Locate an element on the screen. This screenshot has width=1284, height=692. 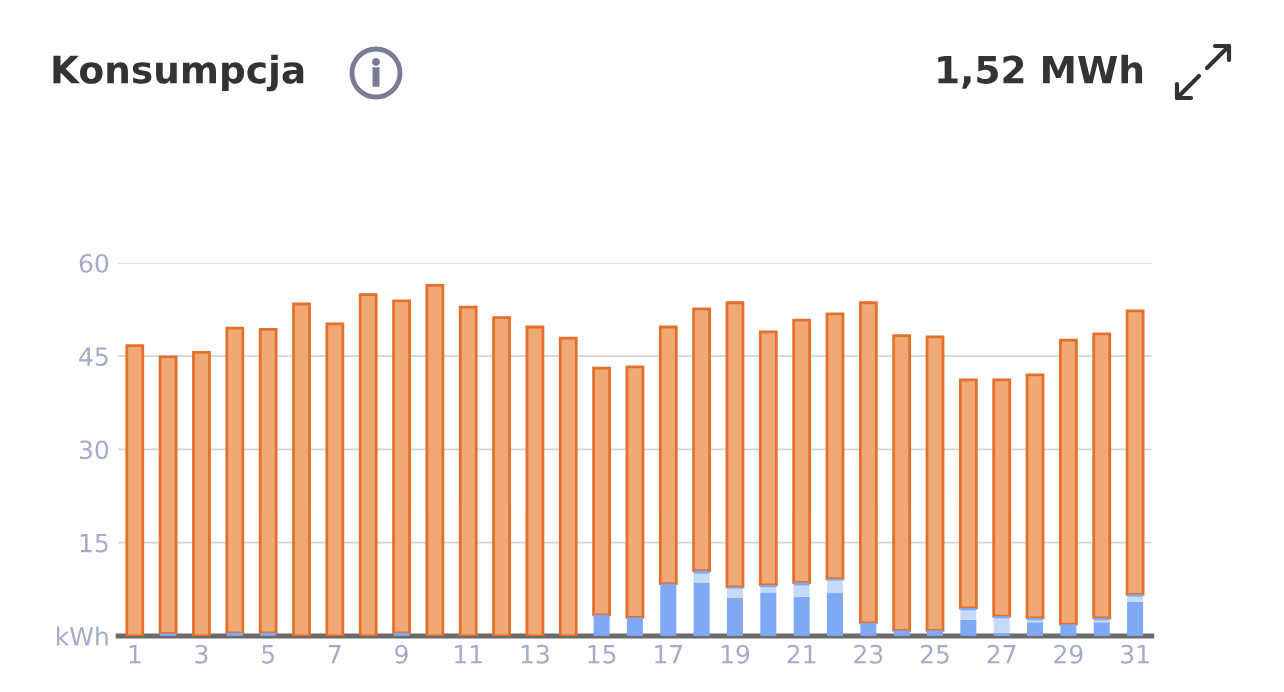
x-tick-label: 21 is located at coordinates (801, 654).